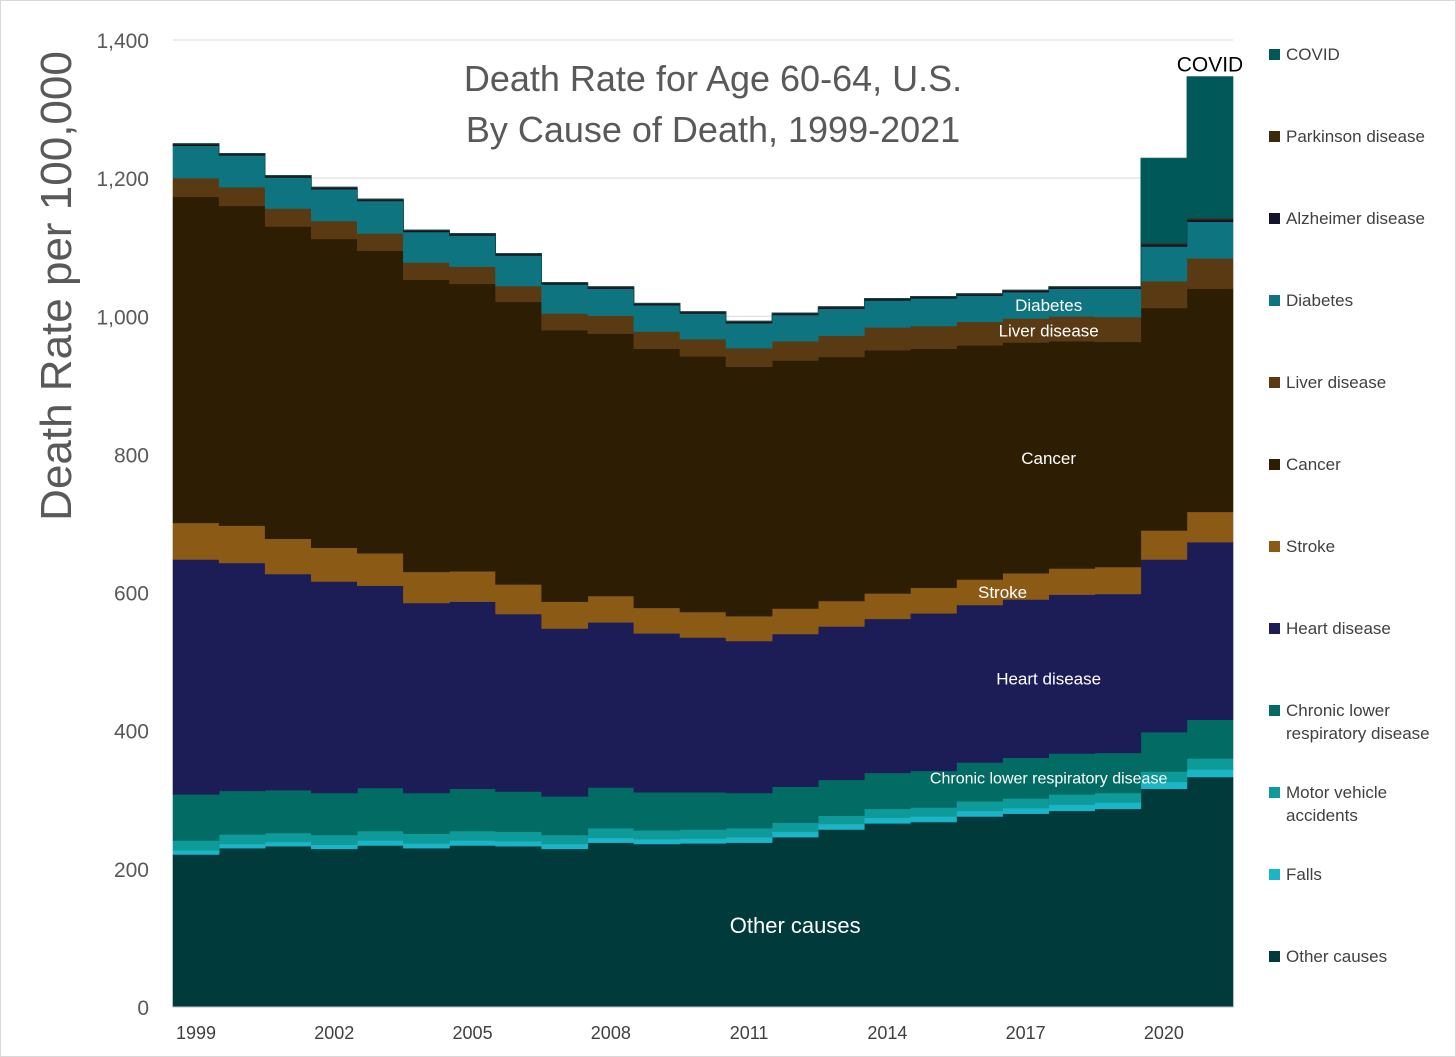  I want to click on y-tick-label: 200, so click(131, 870).